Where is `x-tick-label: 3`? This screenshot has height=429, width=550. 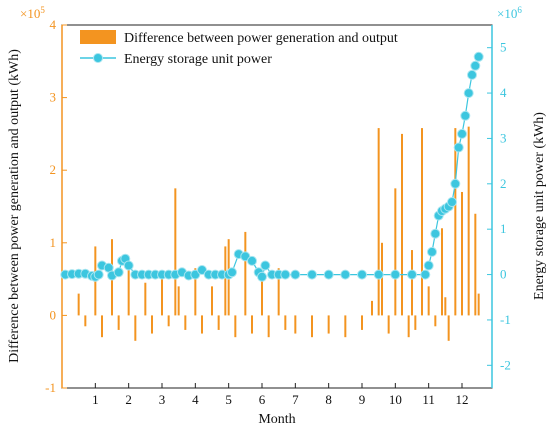 x-tick-label: 3 is located at coordinates (162, 399).